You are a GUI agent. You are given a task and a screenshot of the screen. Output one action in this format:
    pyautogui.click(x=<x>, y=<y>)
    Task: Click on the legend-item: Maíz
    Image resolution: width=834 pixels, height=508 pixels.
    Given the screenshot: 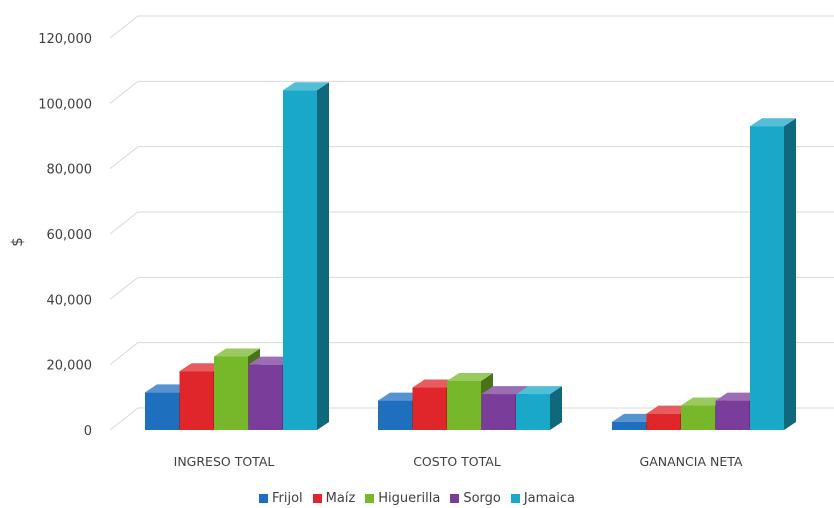 What is the action you would take?
    pyautogui.click(x=334, y=498)
    